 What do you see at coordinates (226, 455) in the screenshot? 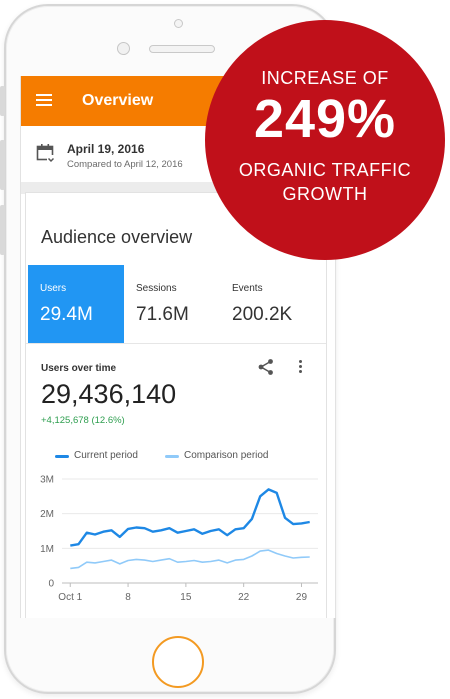
I see `legend-comparison-period: Comparison period` at bounding box center [226, 455].